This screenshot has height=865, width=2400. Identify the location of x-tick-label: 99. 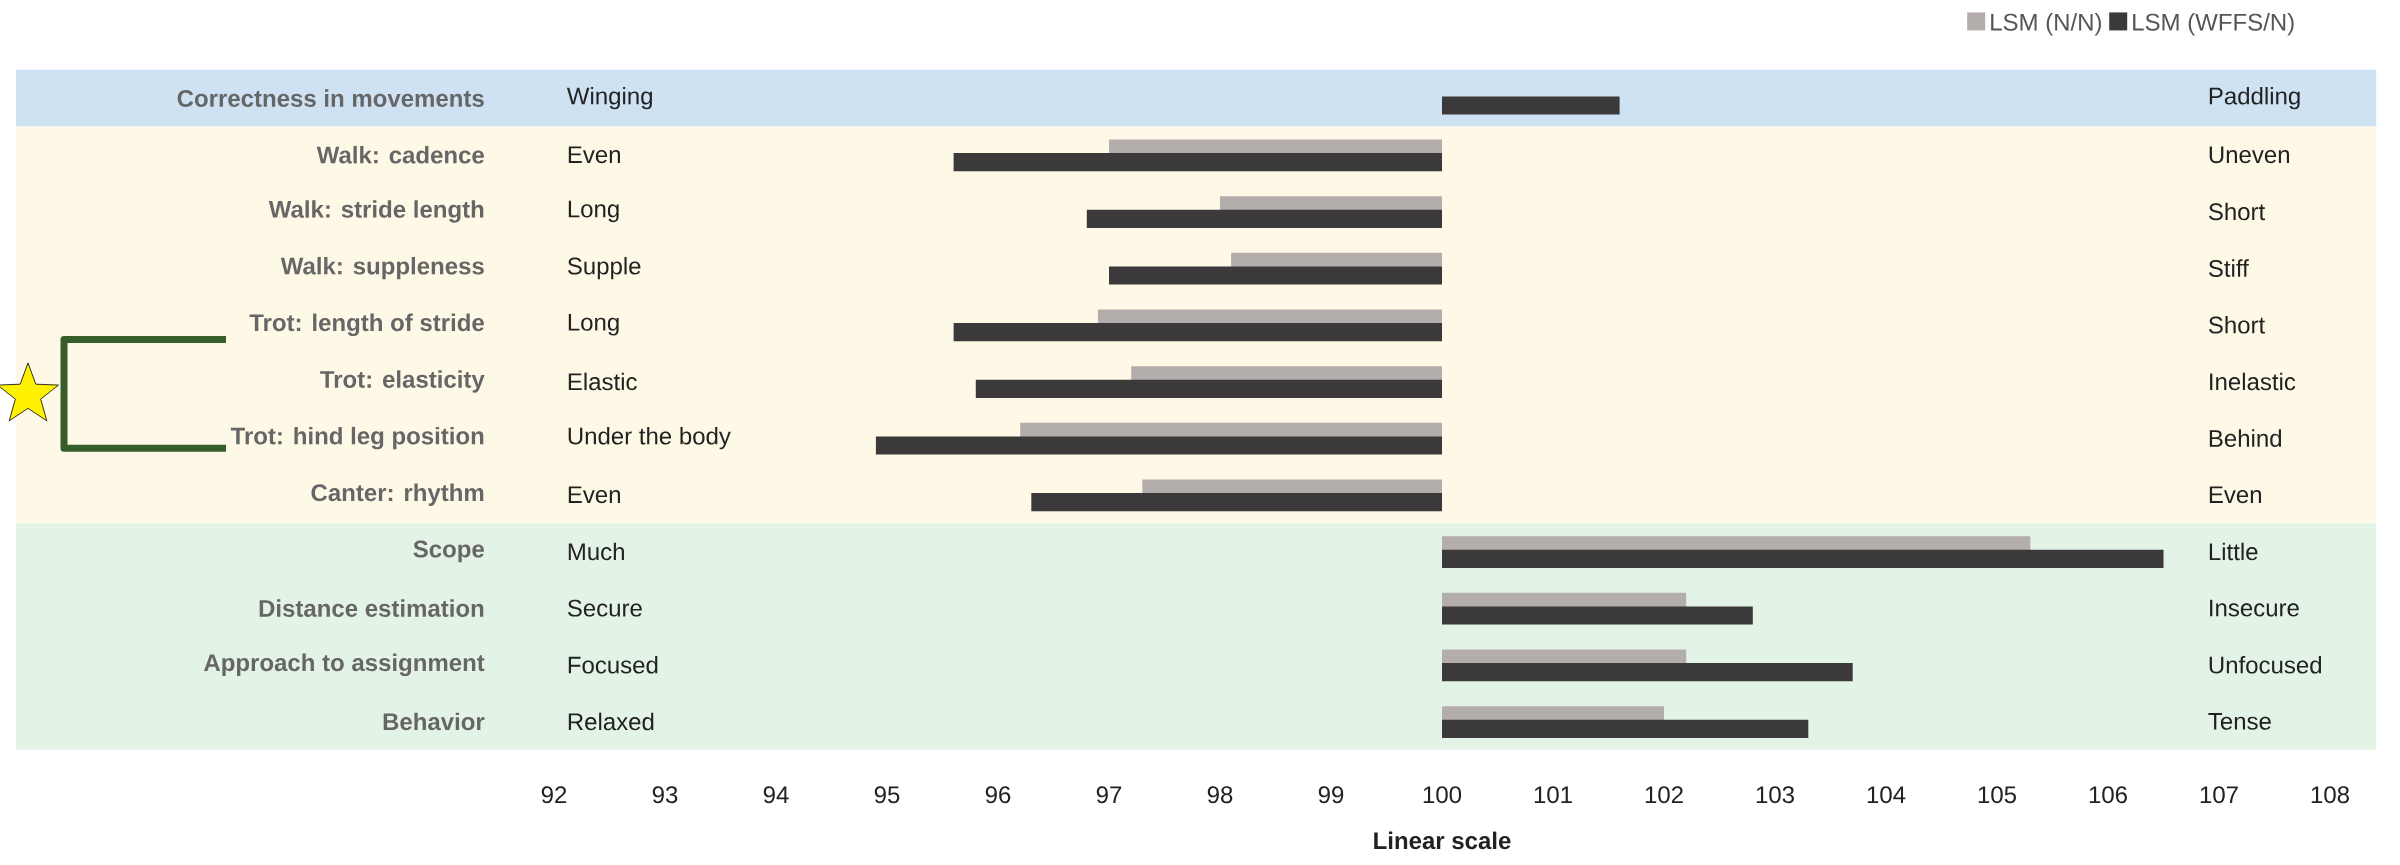
(1331, 795).